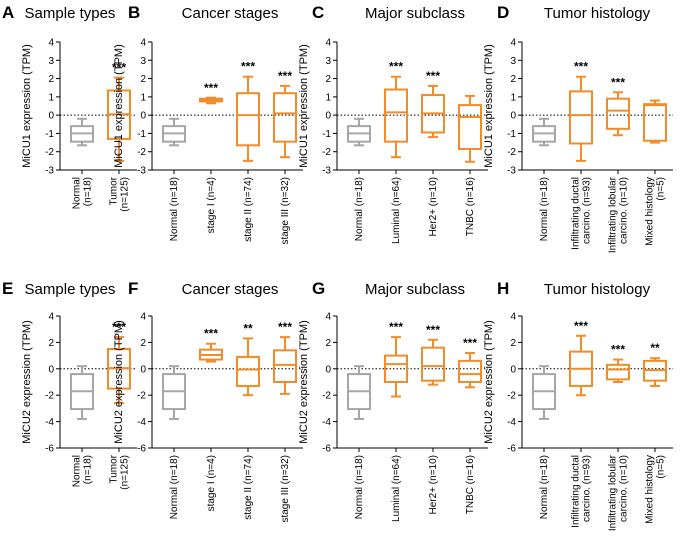  Describe the element at coordinates (7, 288) in the screenshot. I see `panel-letter: E` at that location.